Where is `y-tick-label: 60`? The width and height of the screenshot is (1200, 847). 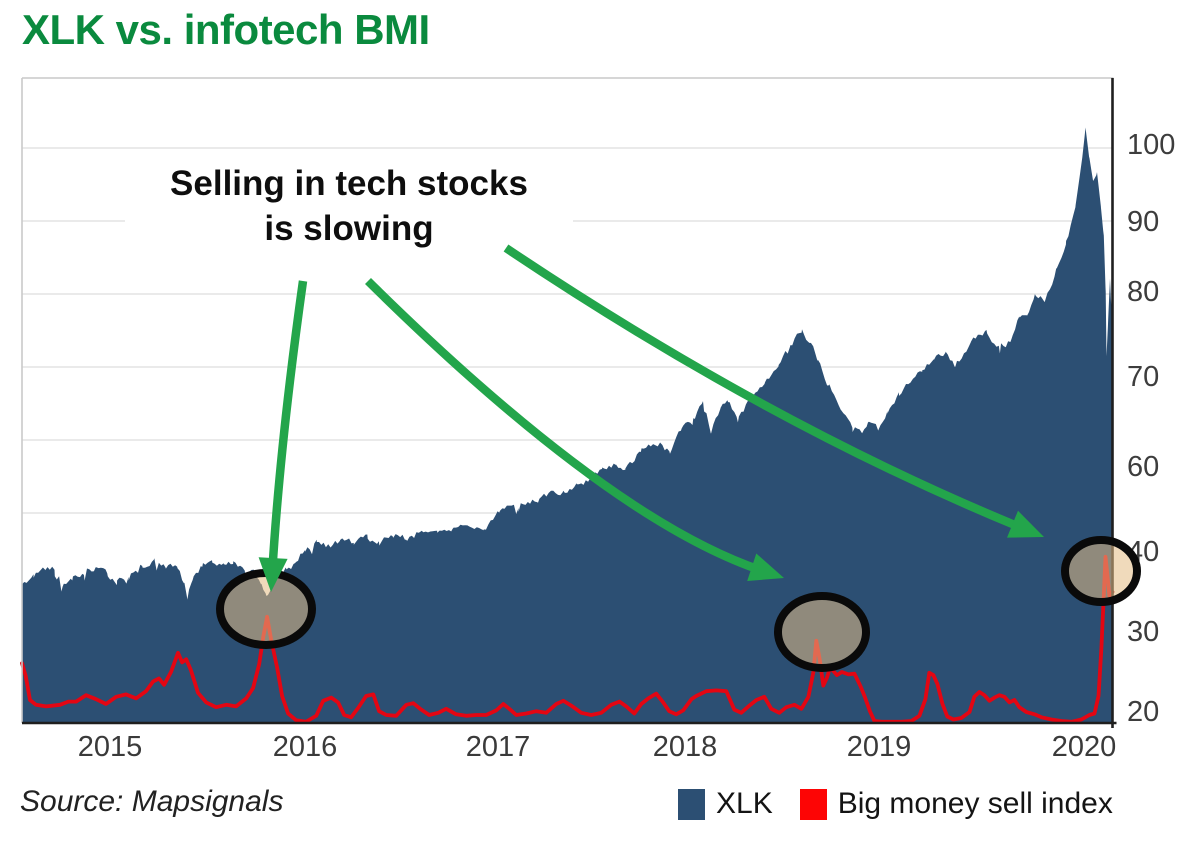
y-tick-label: 60 is located at coordinates (1143, 467).